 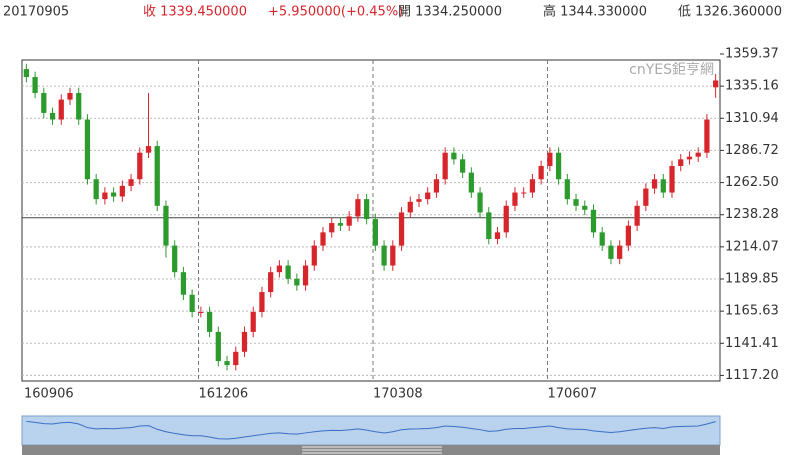 What do you see at coordinates (752, 54) in the screenshot?
I see `y-tick-label: 1359.37` at bounding box center [752, 54].